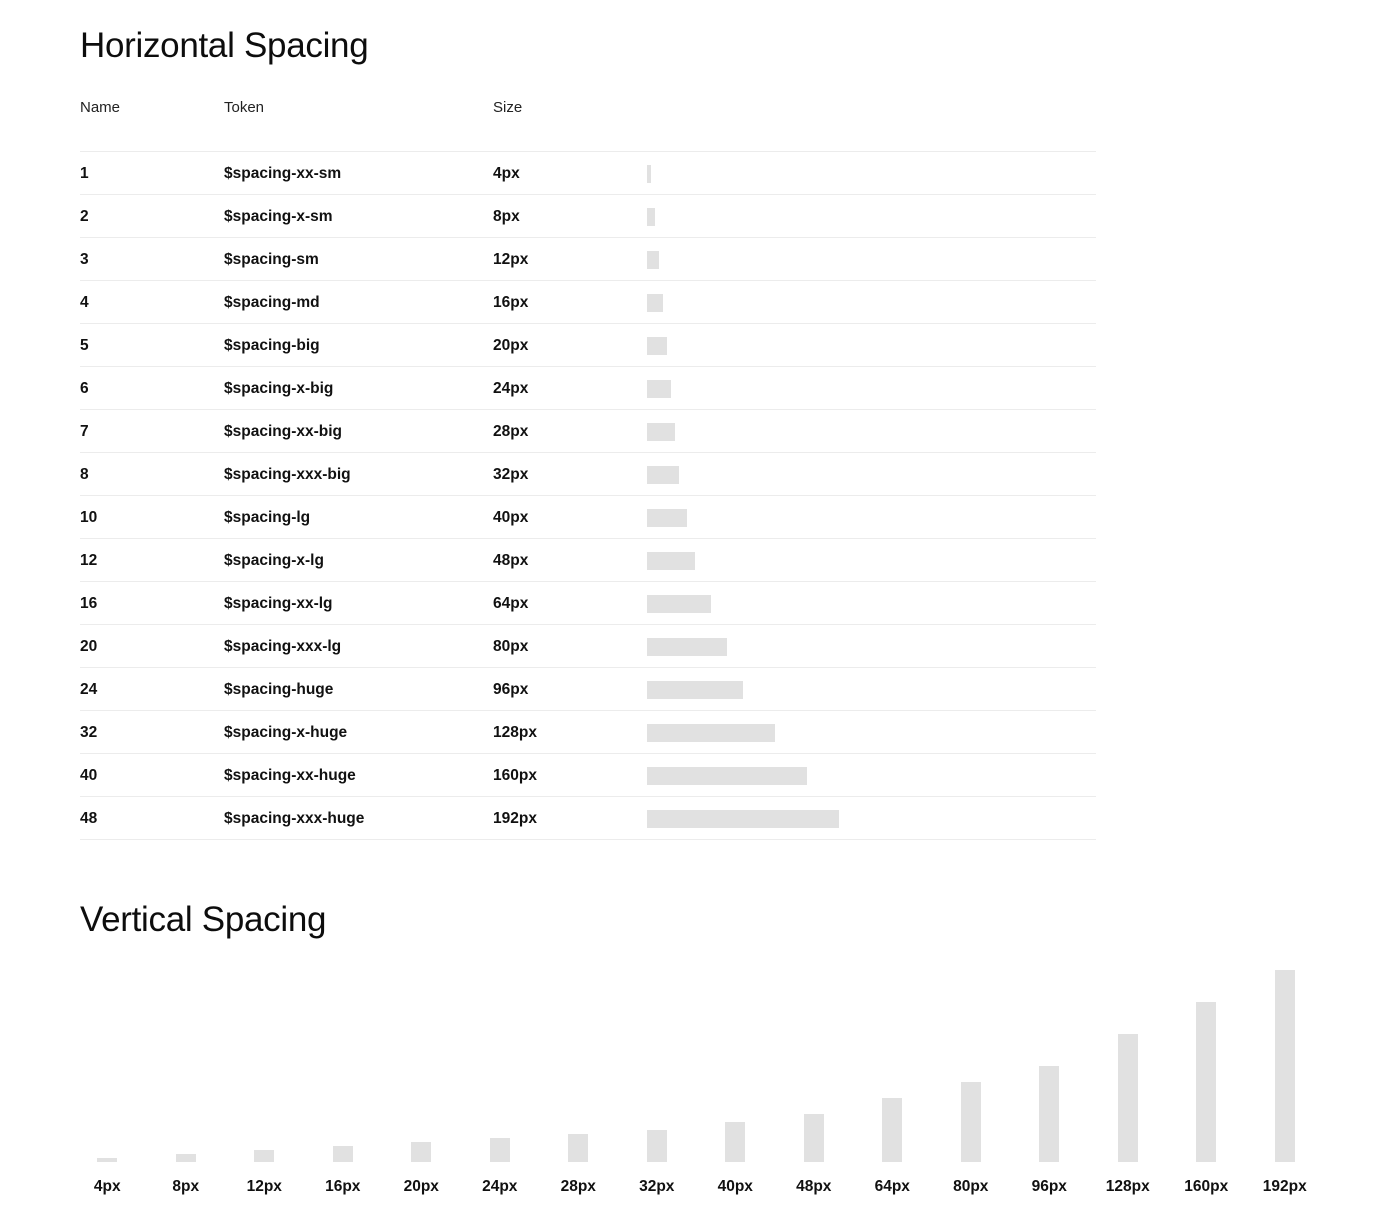 The image size is (1393, 1215). Describe the element at coordinates (278, 216) in the screenshot. I see `row-token: $spacing-x-sm` at that location.